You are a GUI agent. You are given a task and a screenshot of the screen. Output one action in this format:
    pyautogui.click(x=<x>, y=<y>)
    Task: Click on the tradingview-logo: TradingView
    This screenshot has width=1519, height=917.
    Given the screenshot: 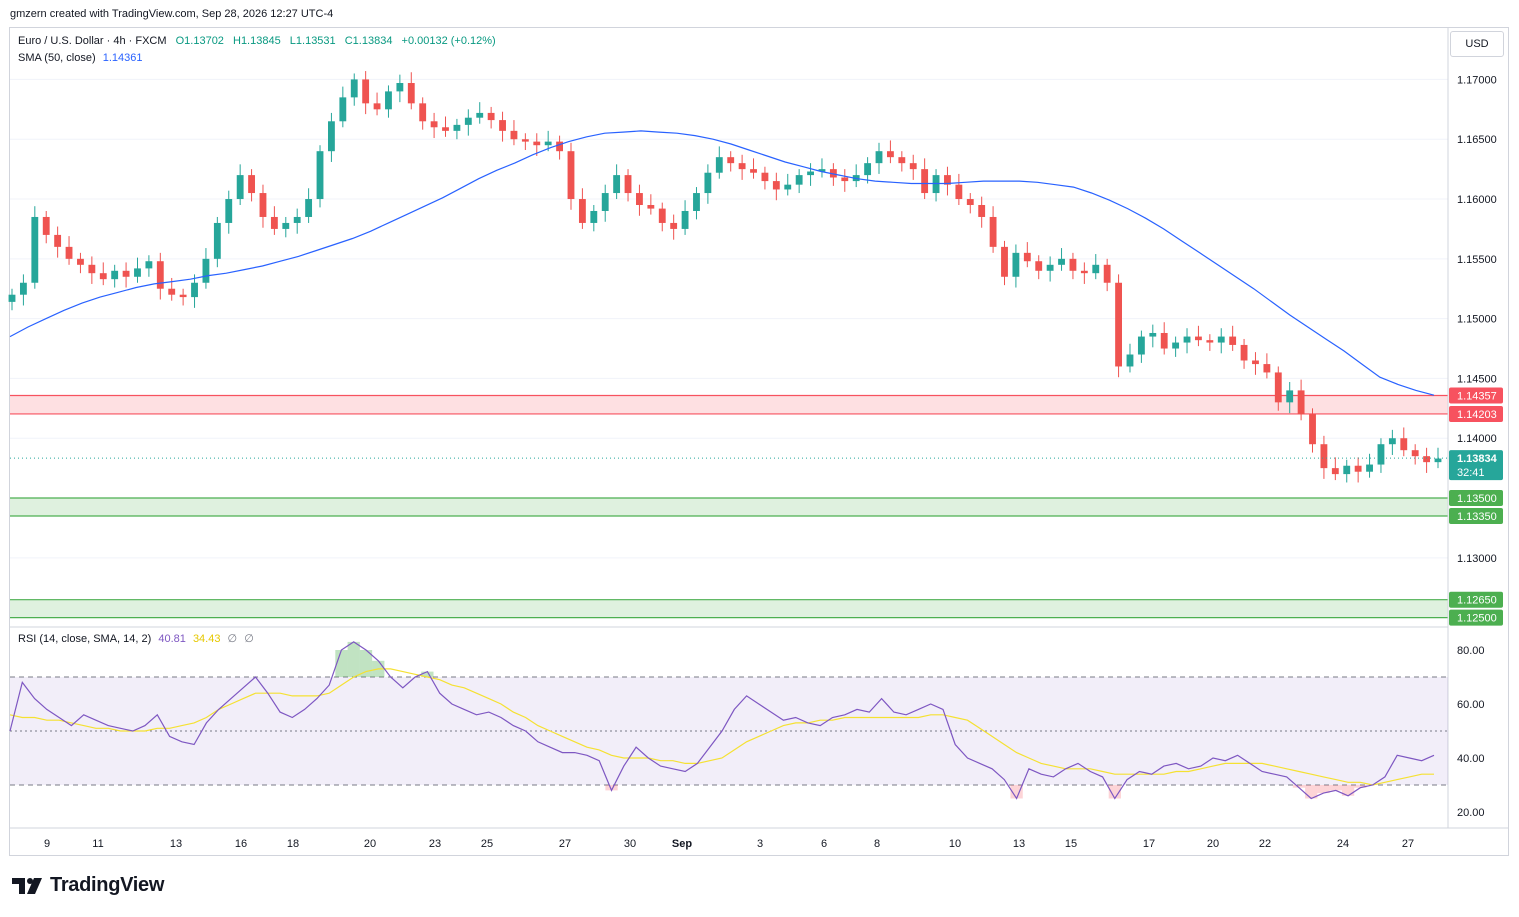 What is the action you would take?
    pyautogui.click(x=88, y=885)
    